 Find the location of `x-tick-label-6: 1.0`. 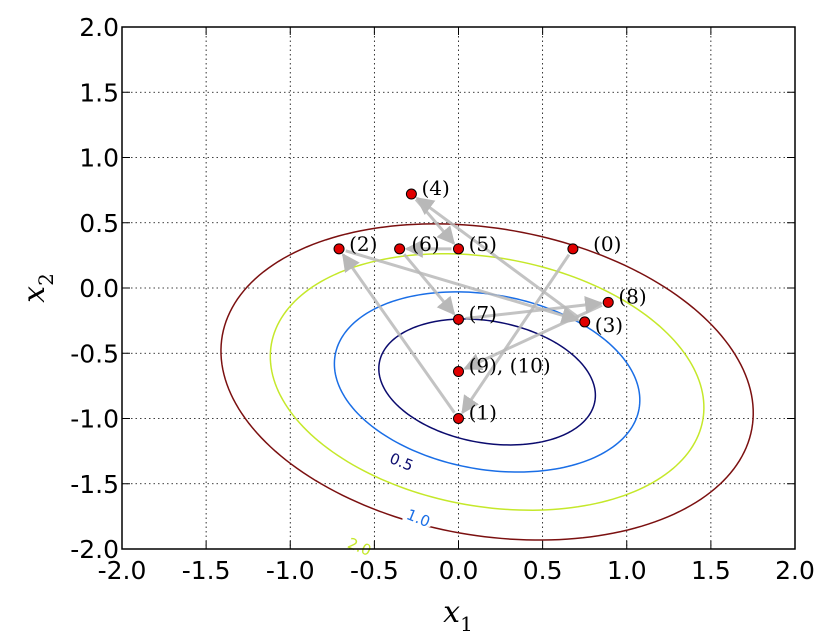

x-tick-label-6: 1.0 is located at coordinates (627, 570).